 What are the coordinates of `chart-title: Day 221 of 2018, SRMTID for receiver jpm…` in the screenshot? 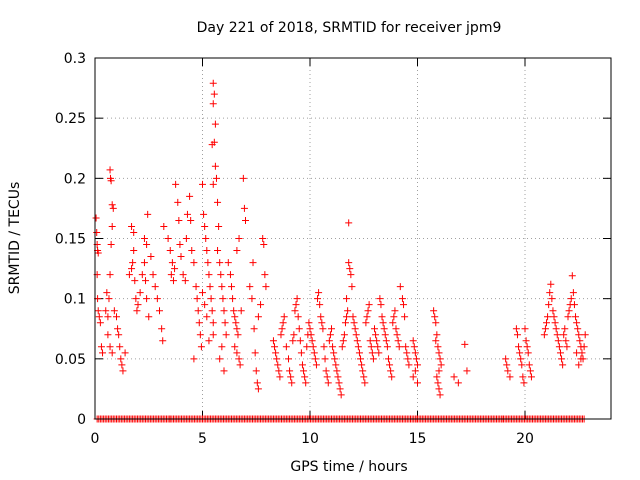 It's located at (349, 28).